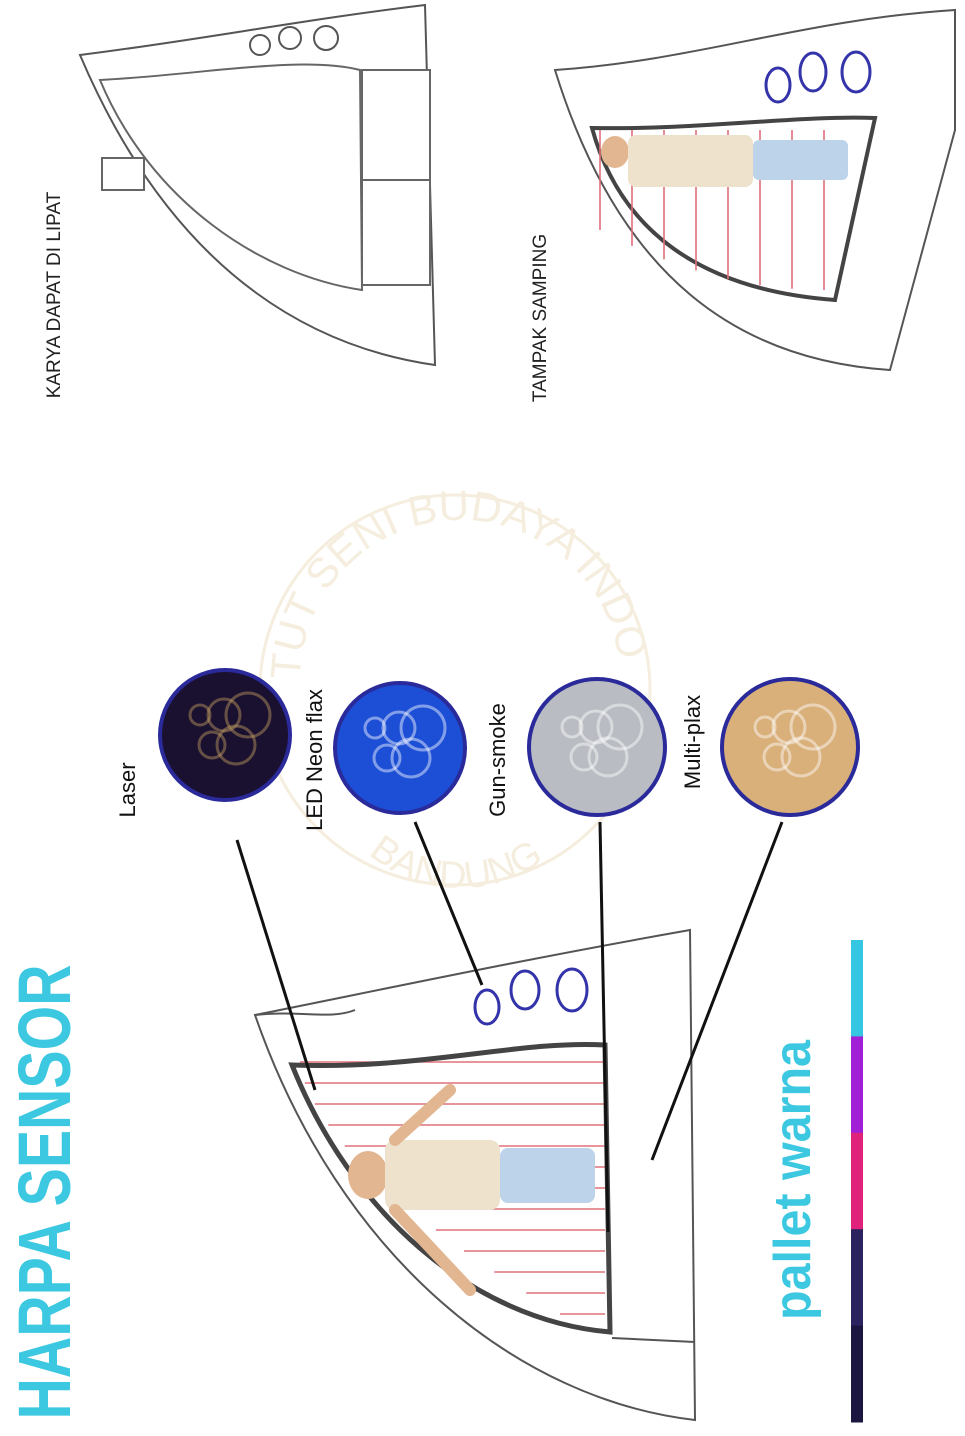 Image resolution: width=965 pixels, height=1436 pixels. What do you see at coordinates (653, 1340) in the screenshot?
I see `harp-base` at bounding box center [653, 1340].